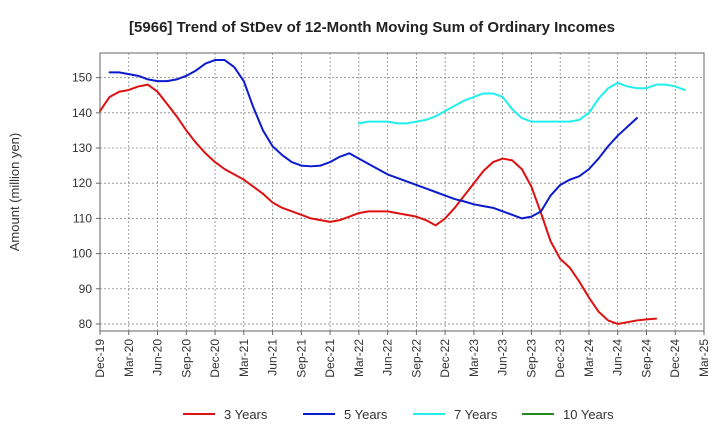 This screenshot has height=440, width=720. What do you see at coordinates (521, 103) in the screenshot?
I see `series-line-7-years` at bounding box center [521, 103].